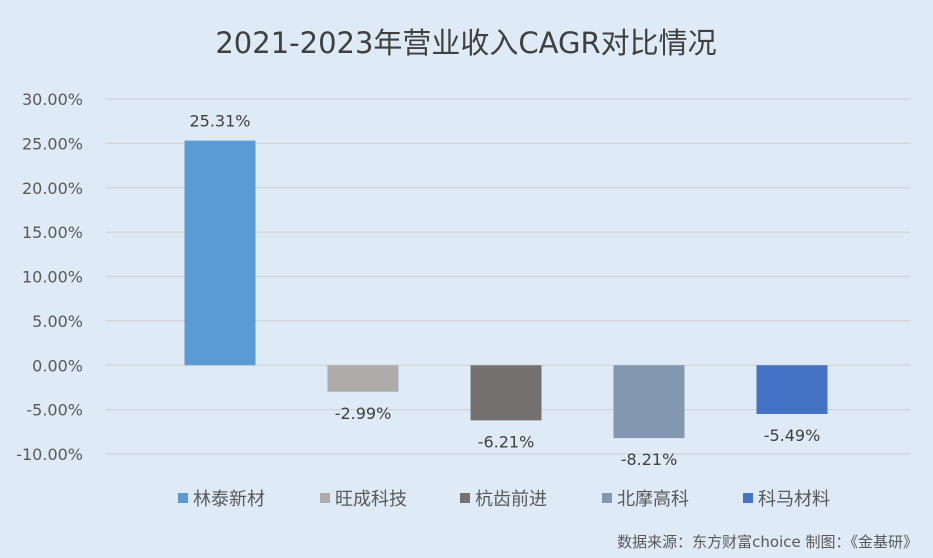  I want to click on y-tick-label: -10.00%, so click(49, 454).